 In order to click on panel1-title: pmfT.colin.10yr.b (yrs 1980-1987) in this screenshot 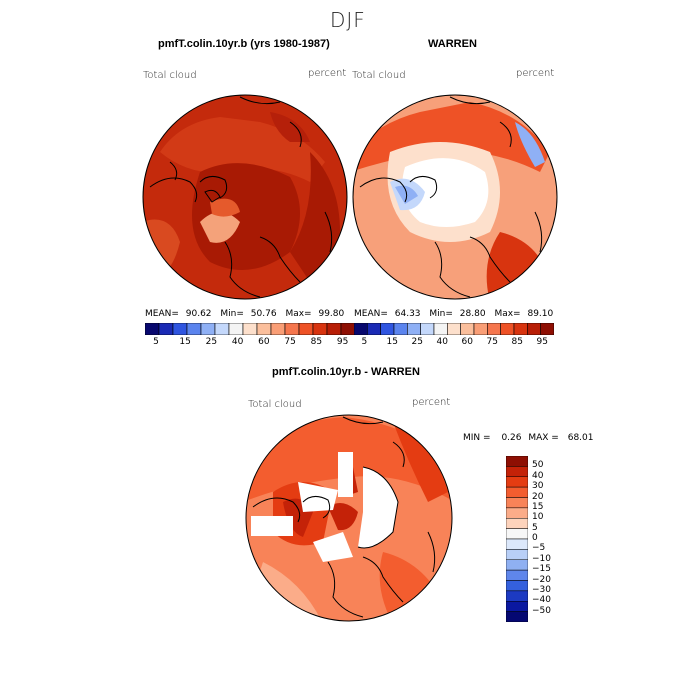, I will do `click(244, 44)`.